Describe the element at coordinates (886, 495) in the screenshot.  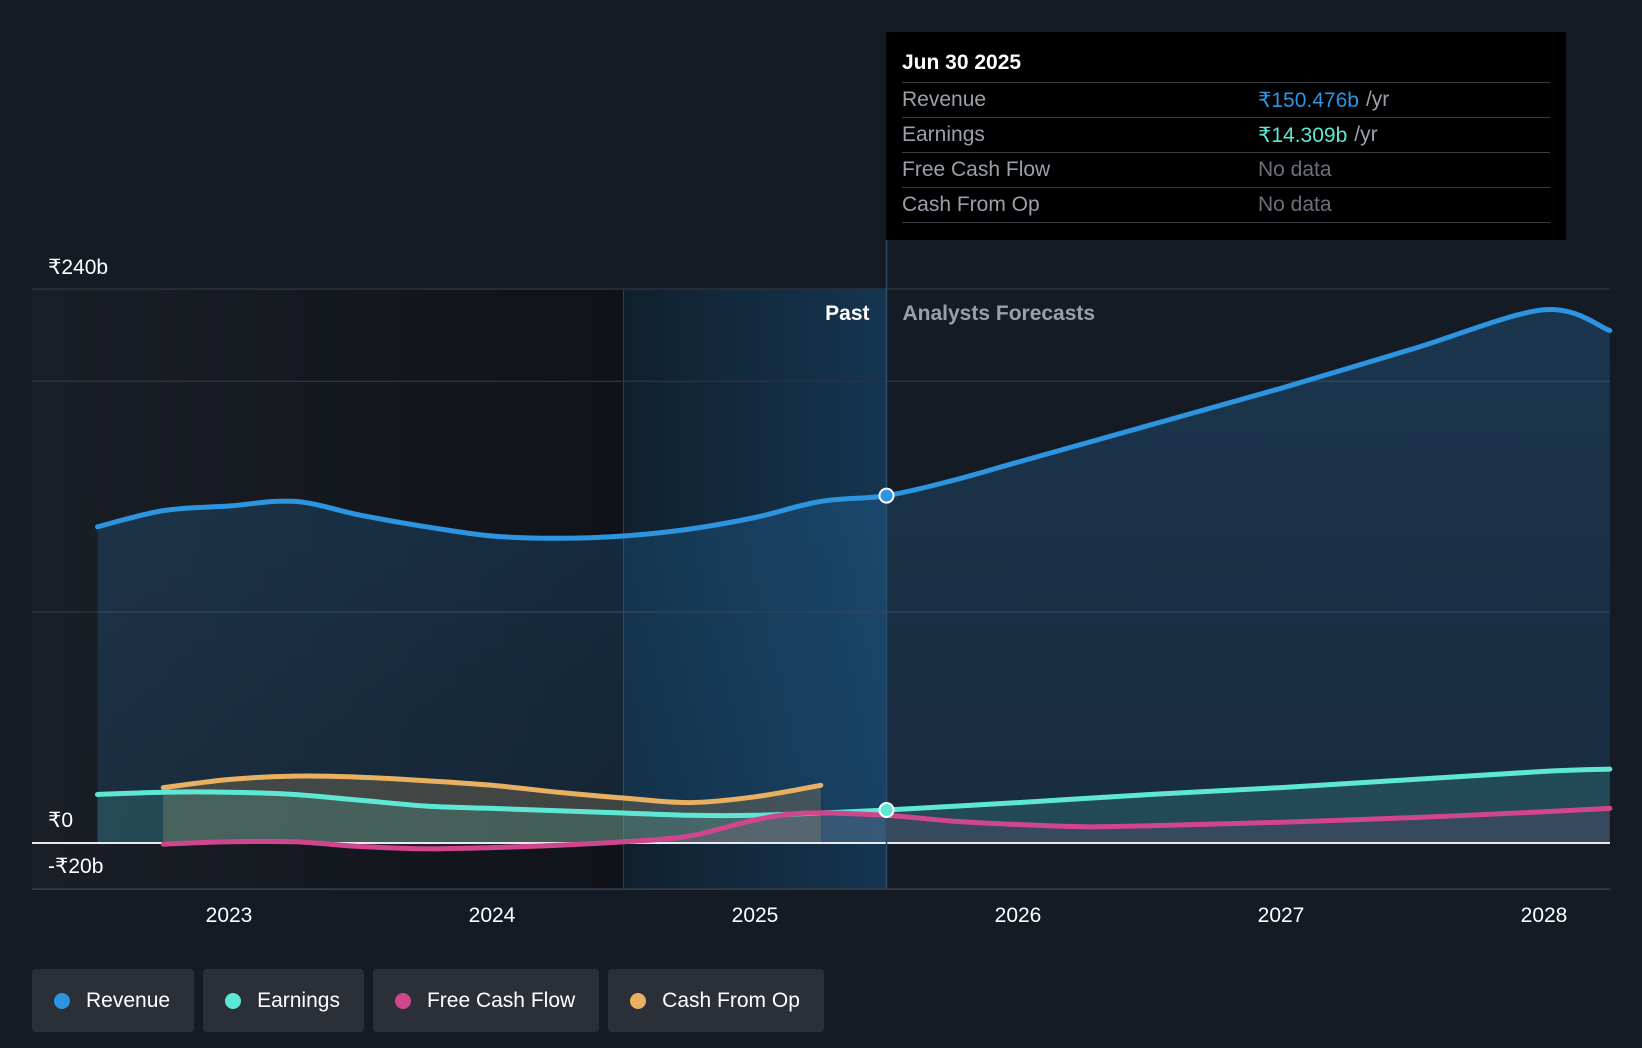
I see `revenue-marker` at that location.